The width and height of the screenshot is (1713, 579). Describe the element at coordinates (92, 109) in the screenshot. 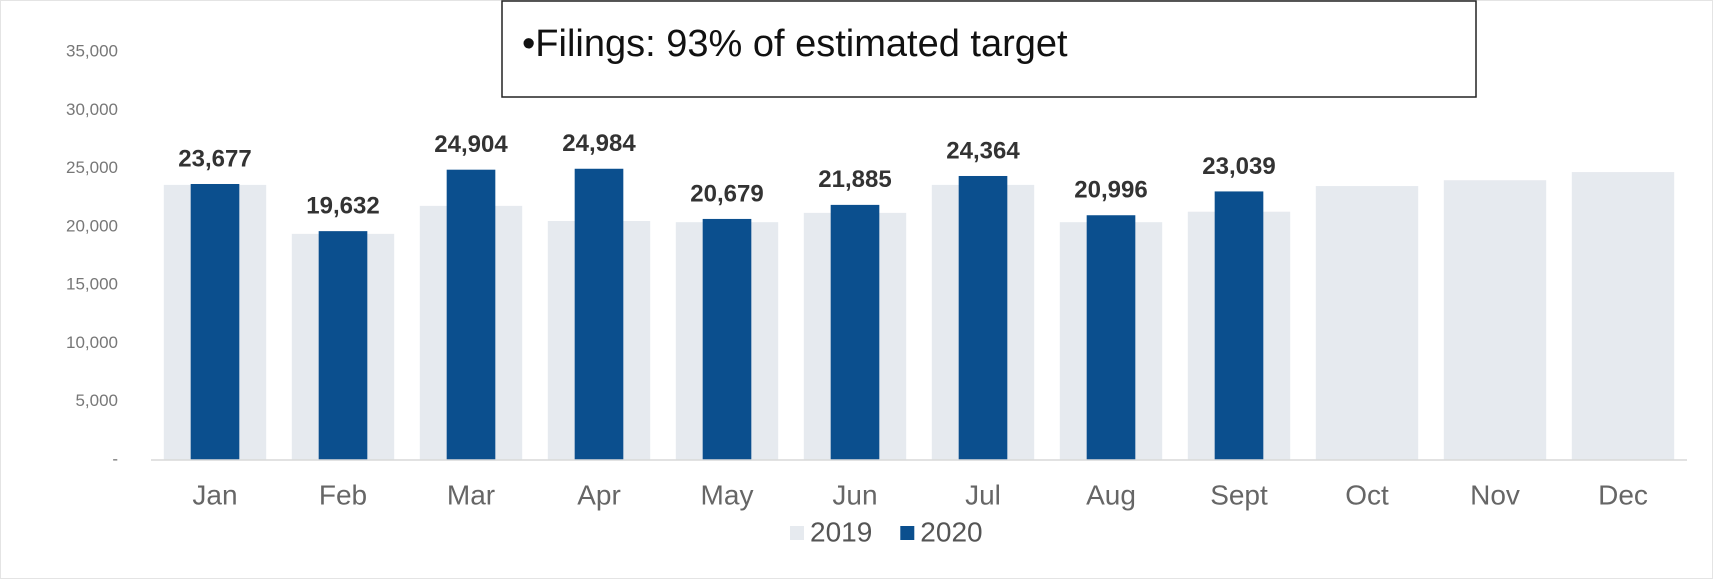

I see `y-tick-label: 30,000` at that location.